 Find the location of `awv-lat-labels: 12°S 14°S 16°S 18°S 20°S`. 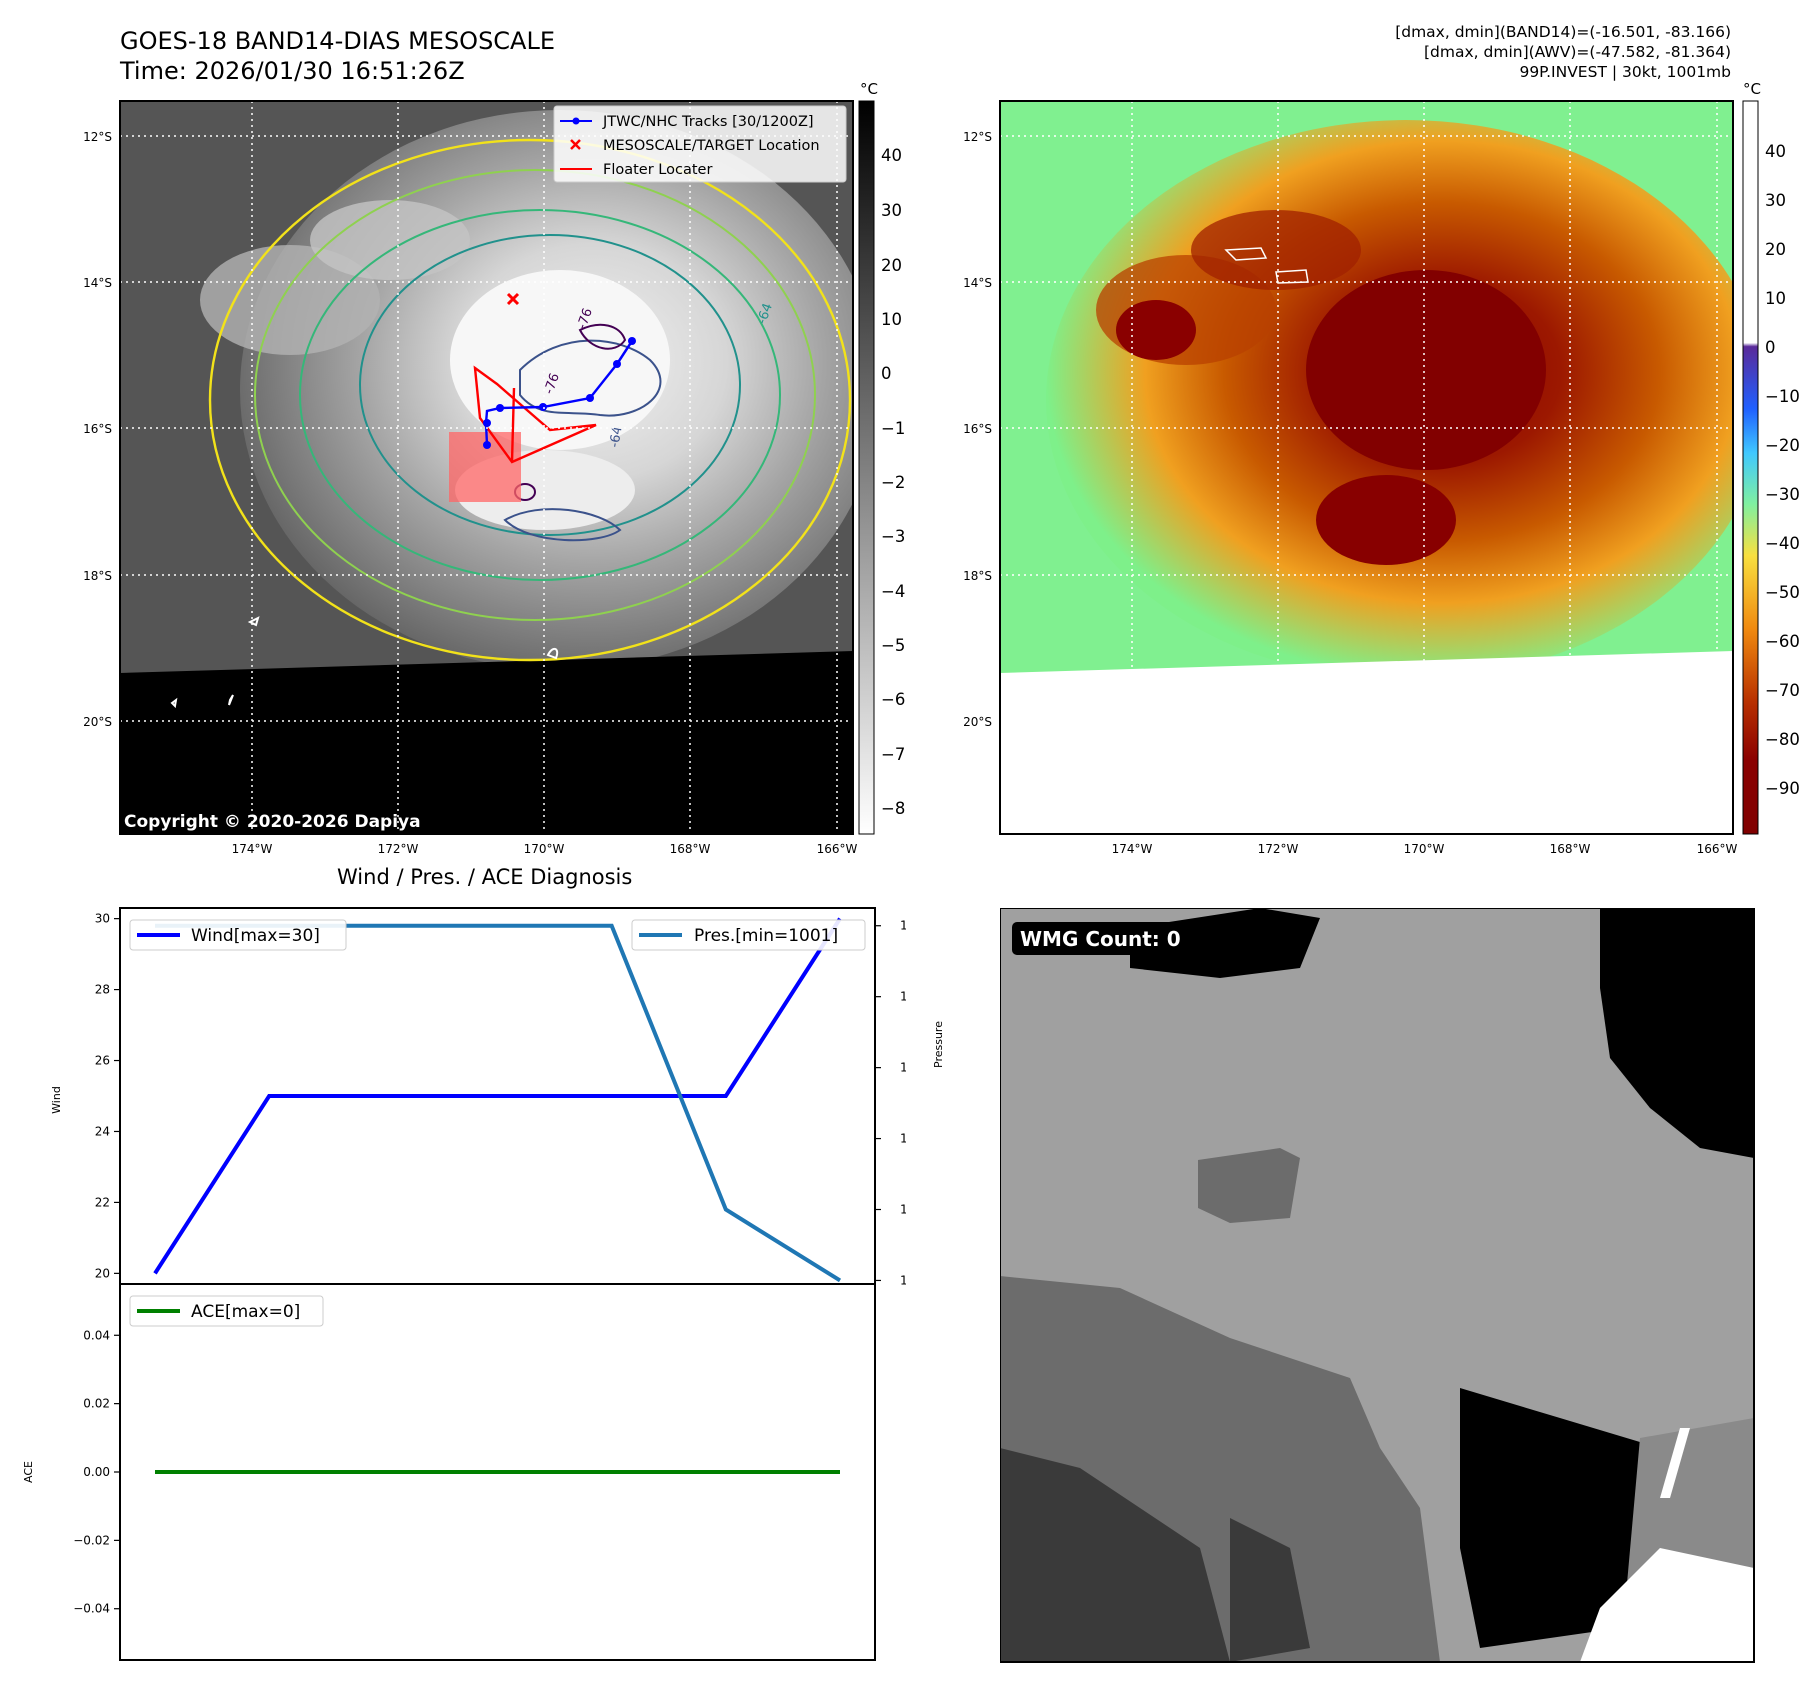

awv-lat-labels: 12°S 14°S 16°S 18°S 20°S is located at coordinates (977, 429).